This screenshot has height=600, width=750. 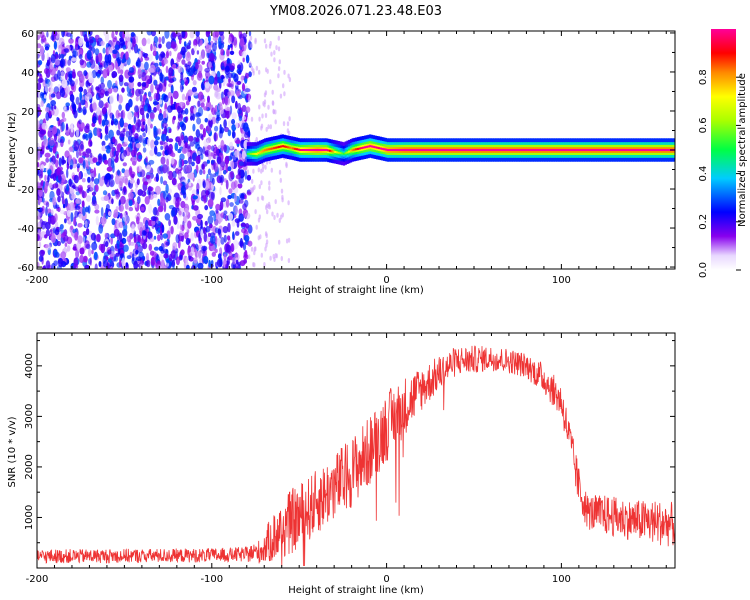 I want to click on x-tick-label: -100, so click(x=211, y=579).